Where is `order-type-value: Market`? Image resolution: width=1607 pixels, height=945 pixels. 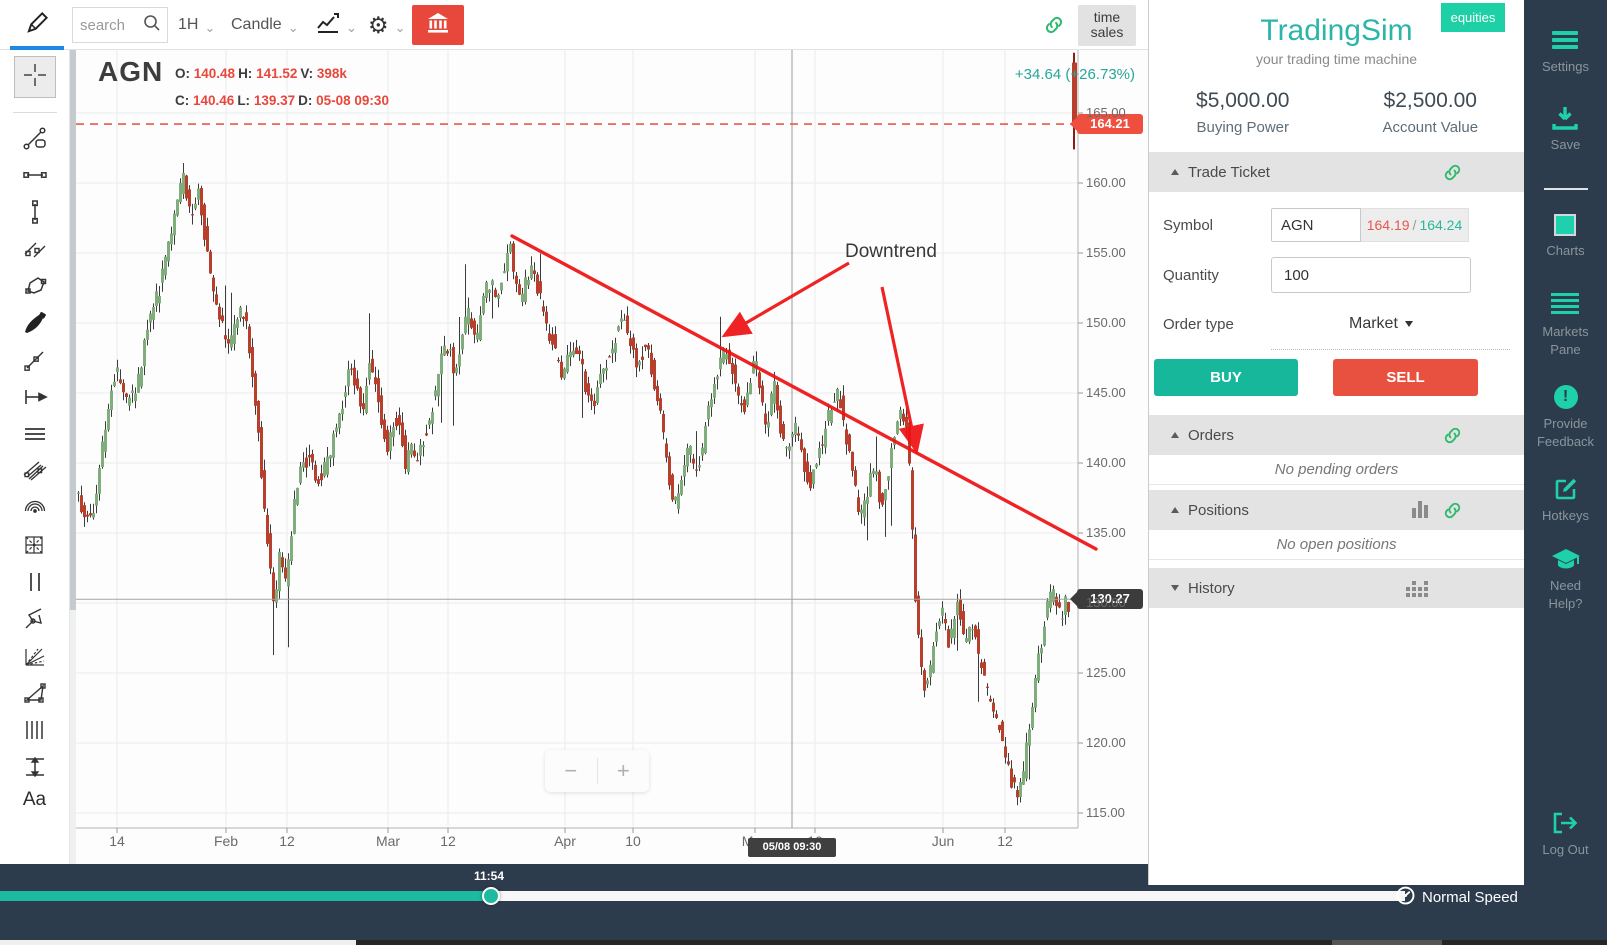 order-type-value: Market is located at coordinates (1373, 323).